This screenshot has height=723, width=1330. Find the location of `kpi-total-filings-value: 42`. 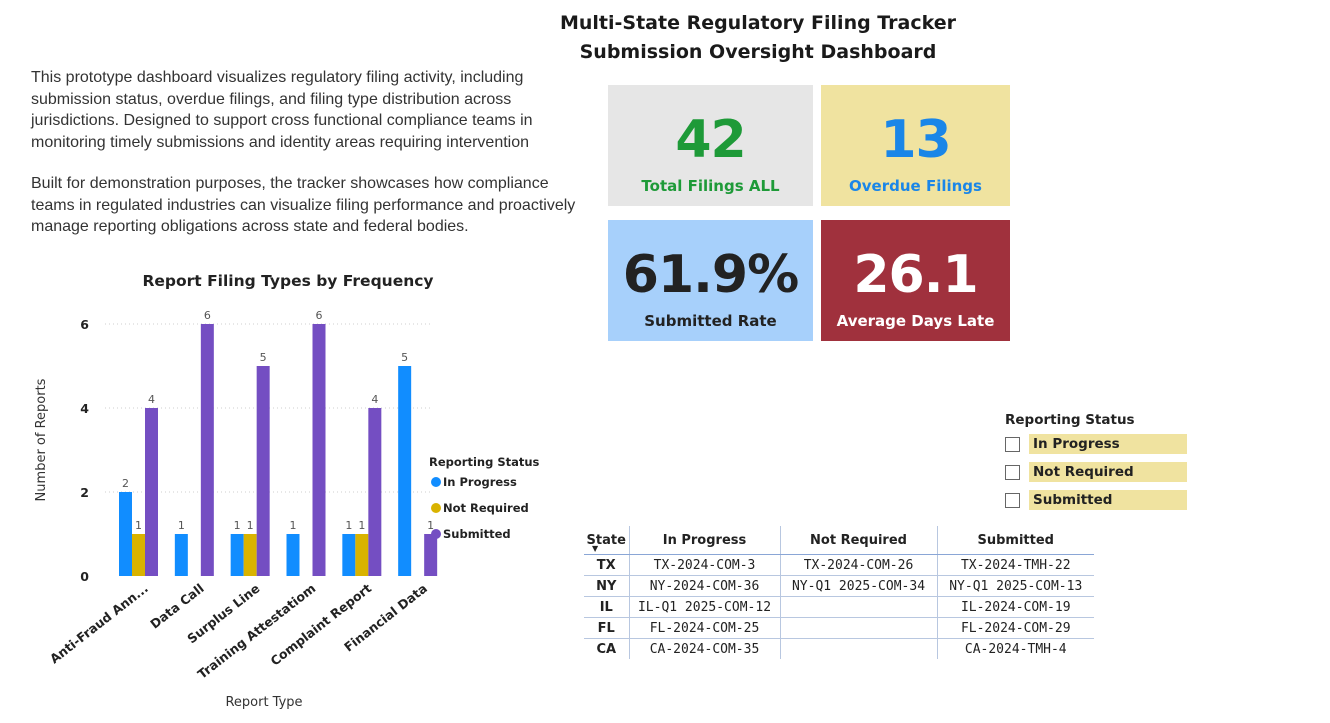

kpi-total-filings-value: 42 is located at coordinates (710, 140).